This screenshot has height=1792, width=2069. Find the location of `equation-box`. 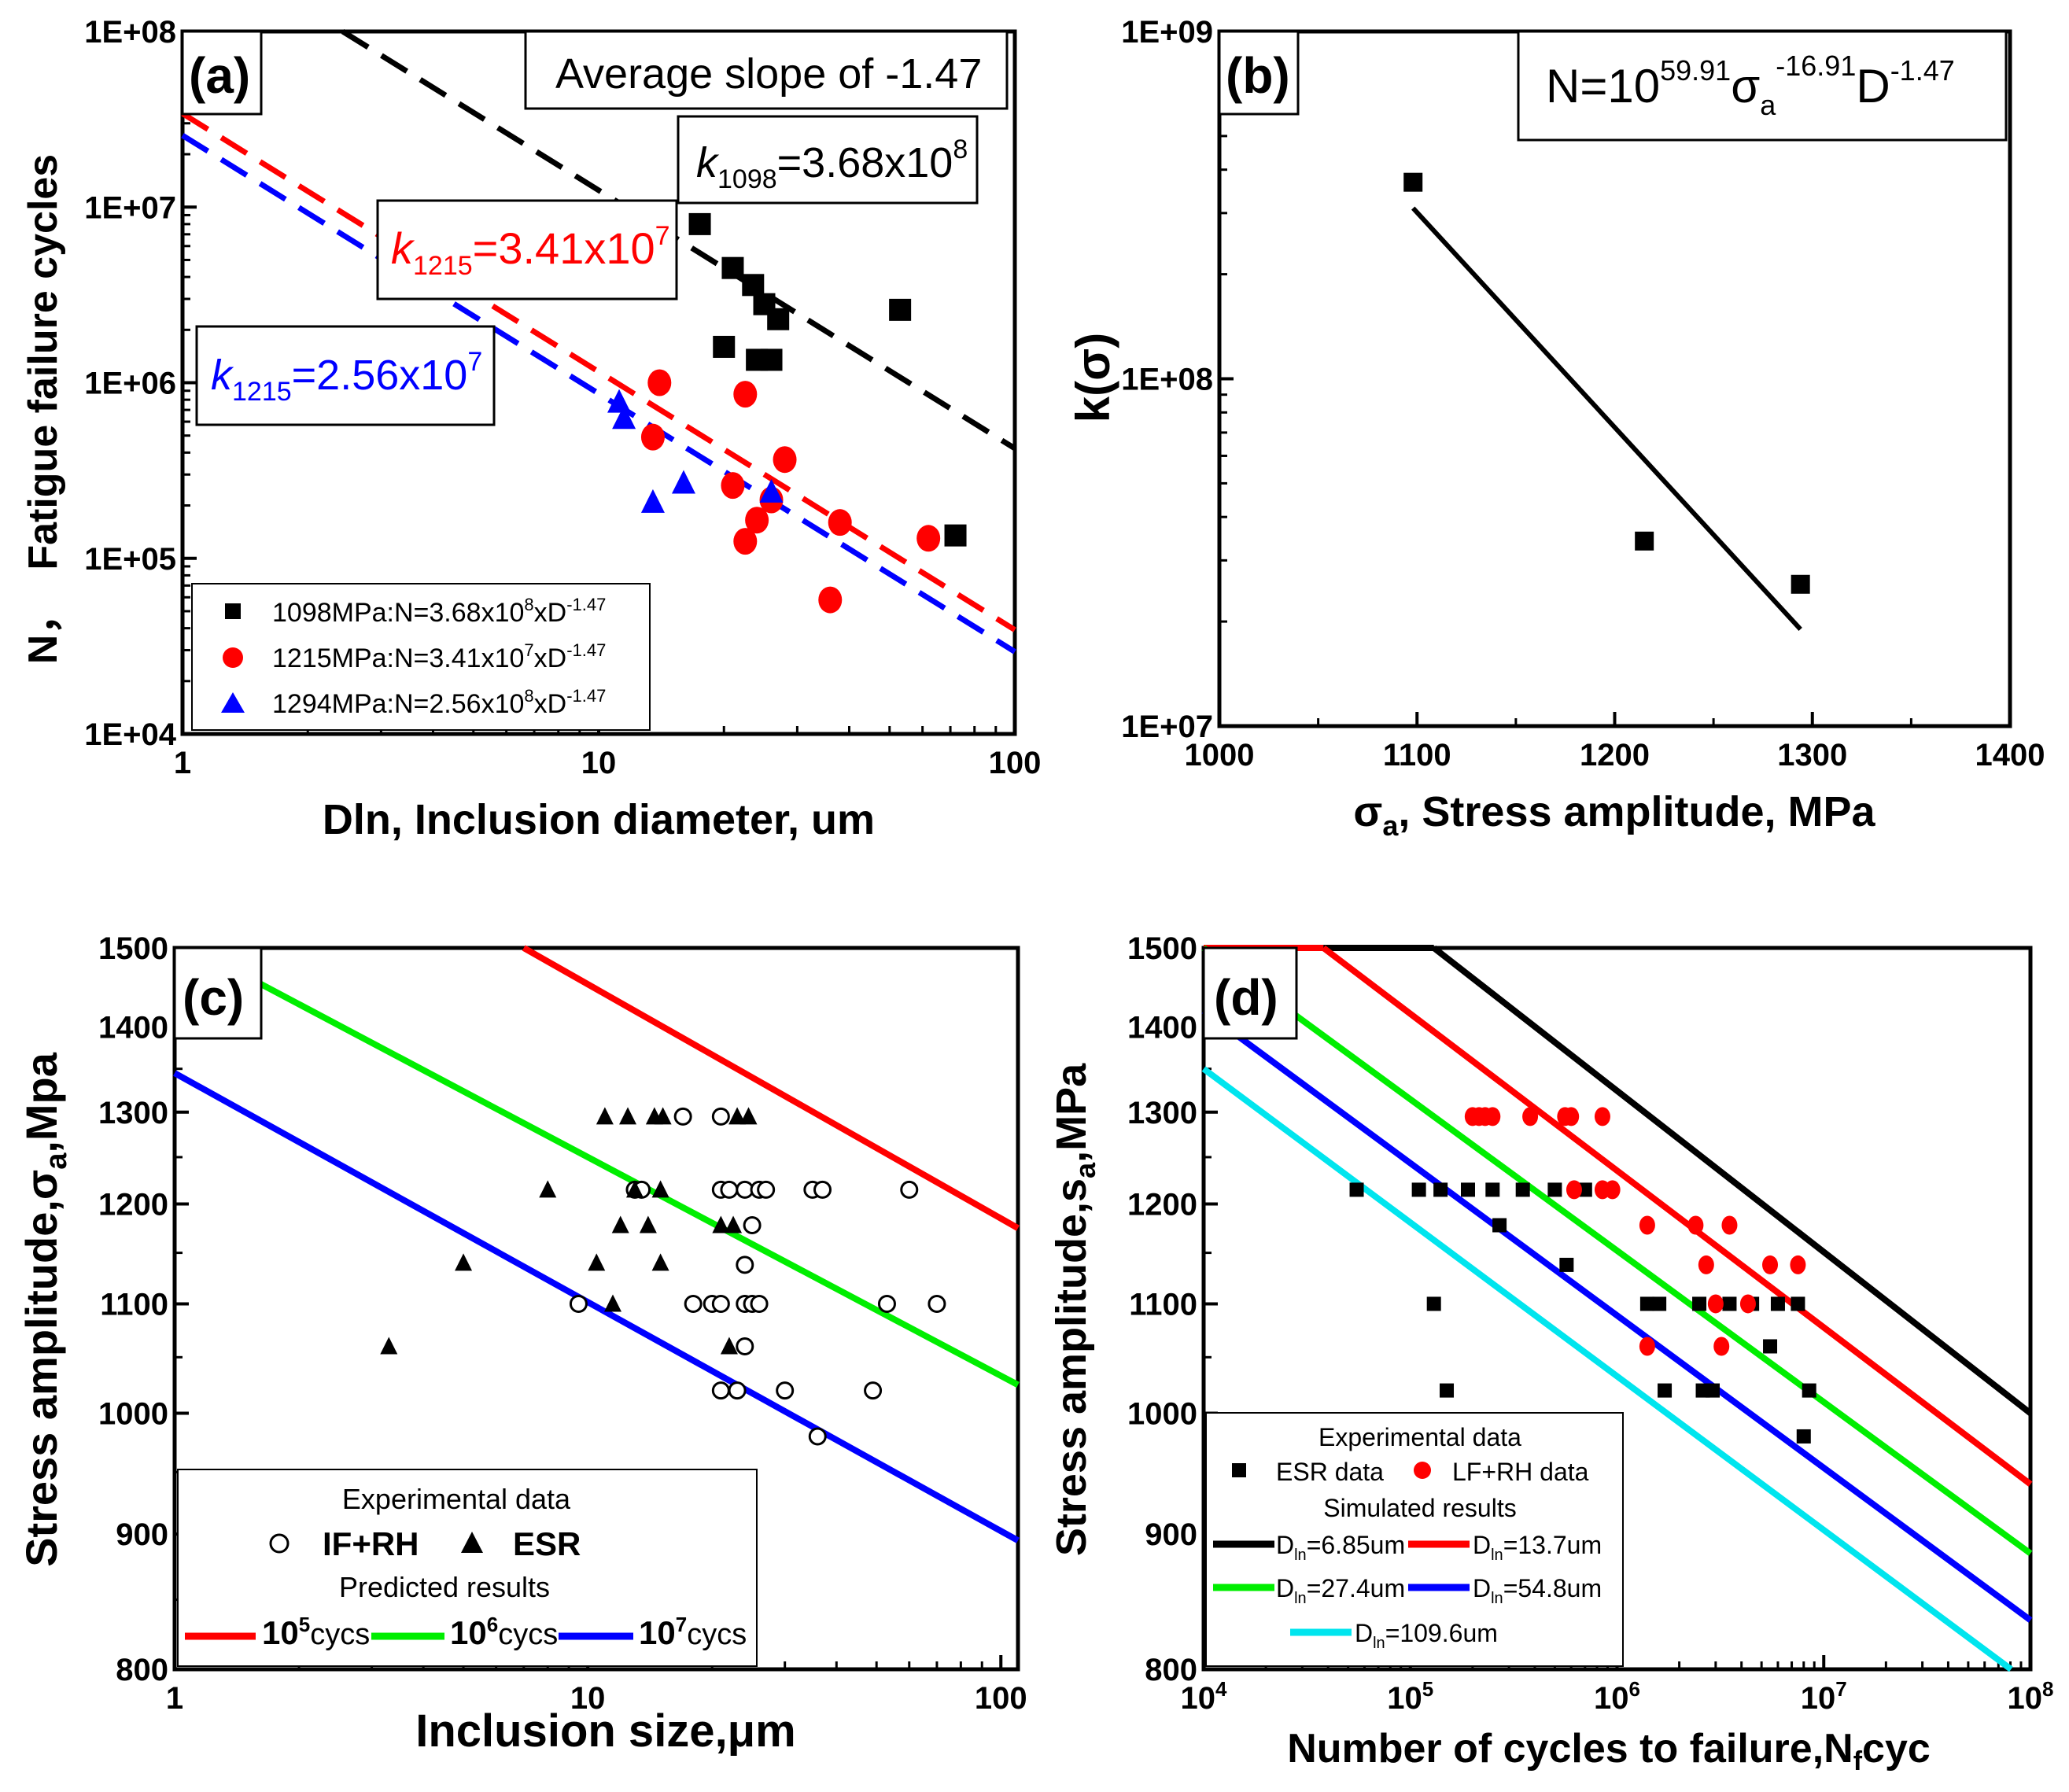

equation-box is located at coordinates (1762, 86).